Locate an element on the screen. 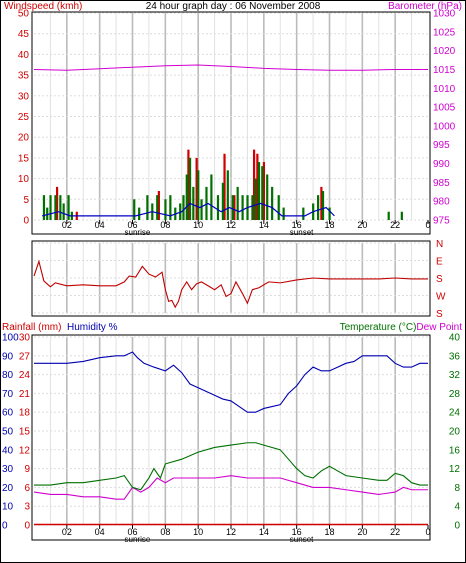 The height and width of the screenshot is (563, 466). x-tick-label: 04 is located at coordinates (100, 225).